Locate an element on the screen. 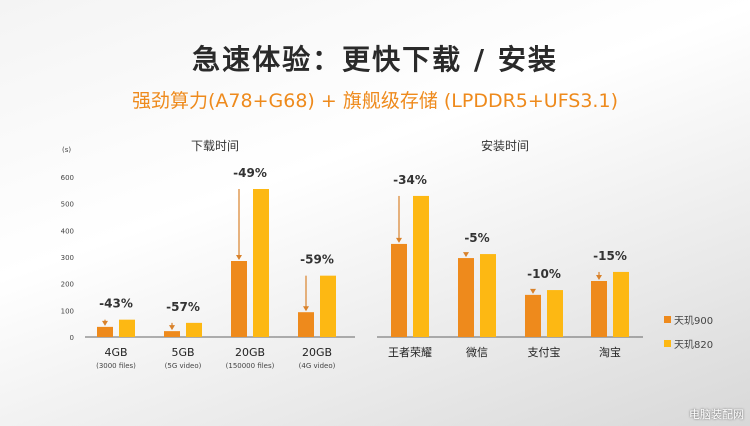 The height and width of the screenshot is (426, 750). legend-item-820: 天玑820 is located at coordinates (688, 343).